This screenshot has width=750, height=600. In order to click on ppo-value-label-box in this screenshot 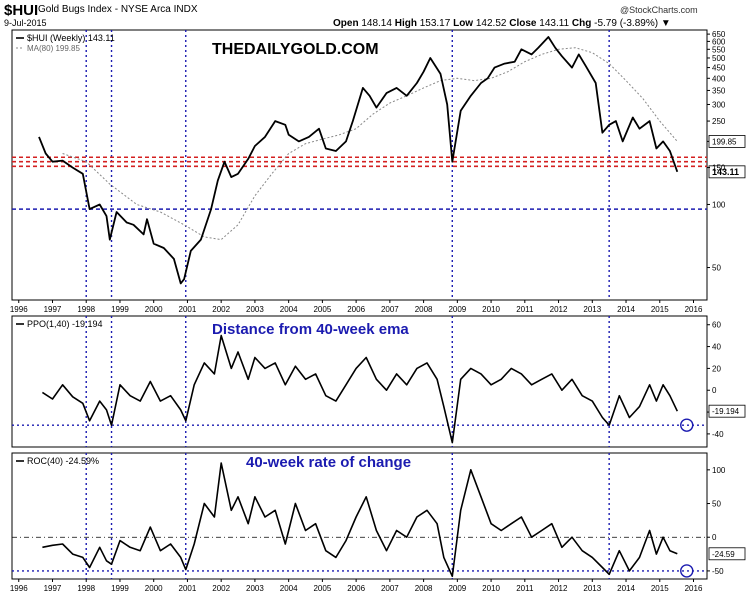, I will do `click(727, 411)`.